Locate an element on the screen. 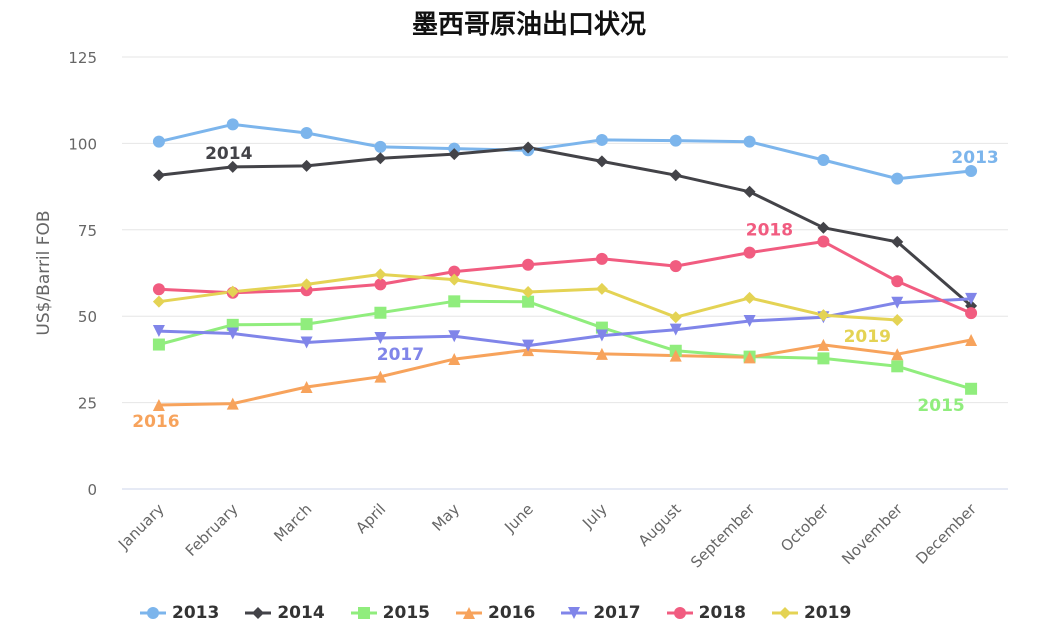  x-tick-label: August is located at coordinates (660, 525).